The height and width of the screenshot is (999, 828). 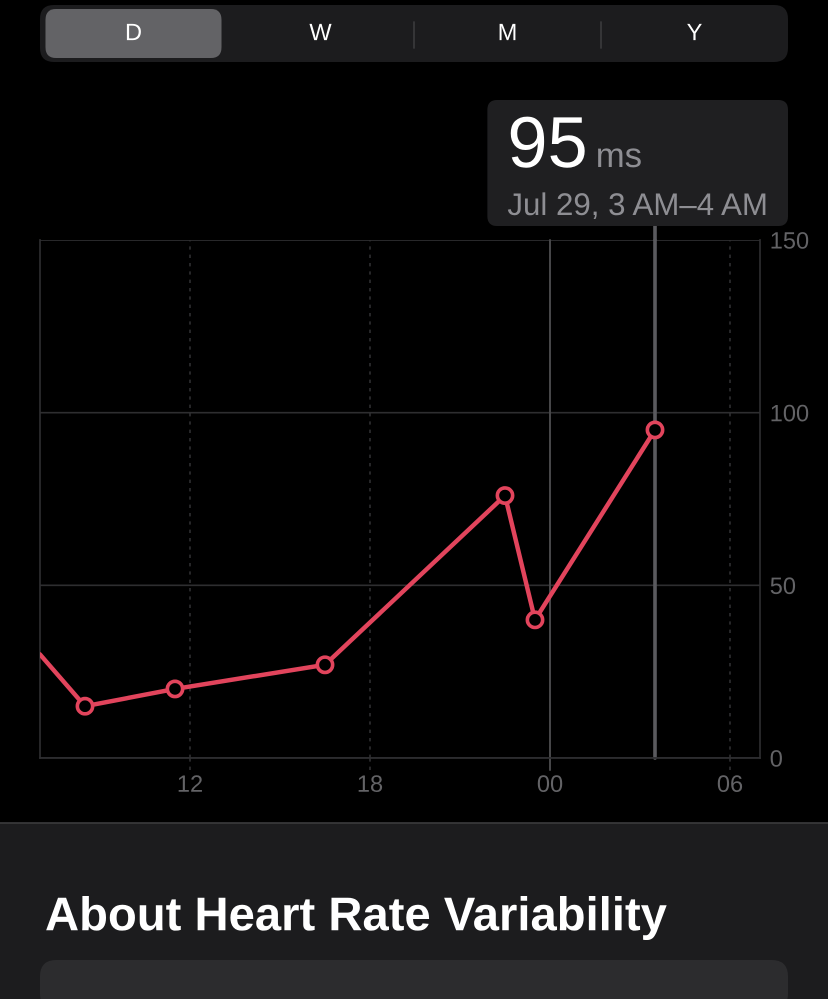 What do you see at coordinates (550, 783) in the screenshot?
I see `x-tick-label: 00` at bounding box center [550, 783].